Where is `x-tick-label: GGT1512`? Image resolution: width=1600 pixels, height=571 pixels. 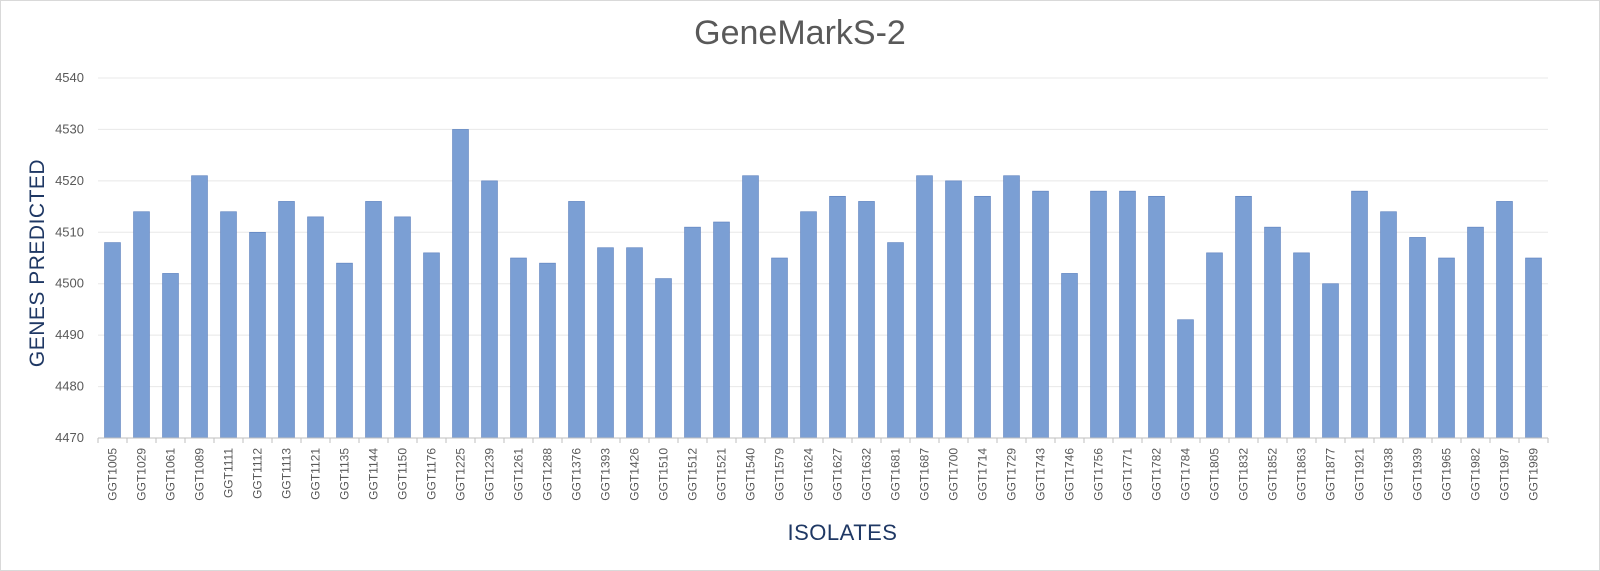 x-tick-label: GGT1512 is located at coordinates (693, 474).